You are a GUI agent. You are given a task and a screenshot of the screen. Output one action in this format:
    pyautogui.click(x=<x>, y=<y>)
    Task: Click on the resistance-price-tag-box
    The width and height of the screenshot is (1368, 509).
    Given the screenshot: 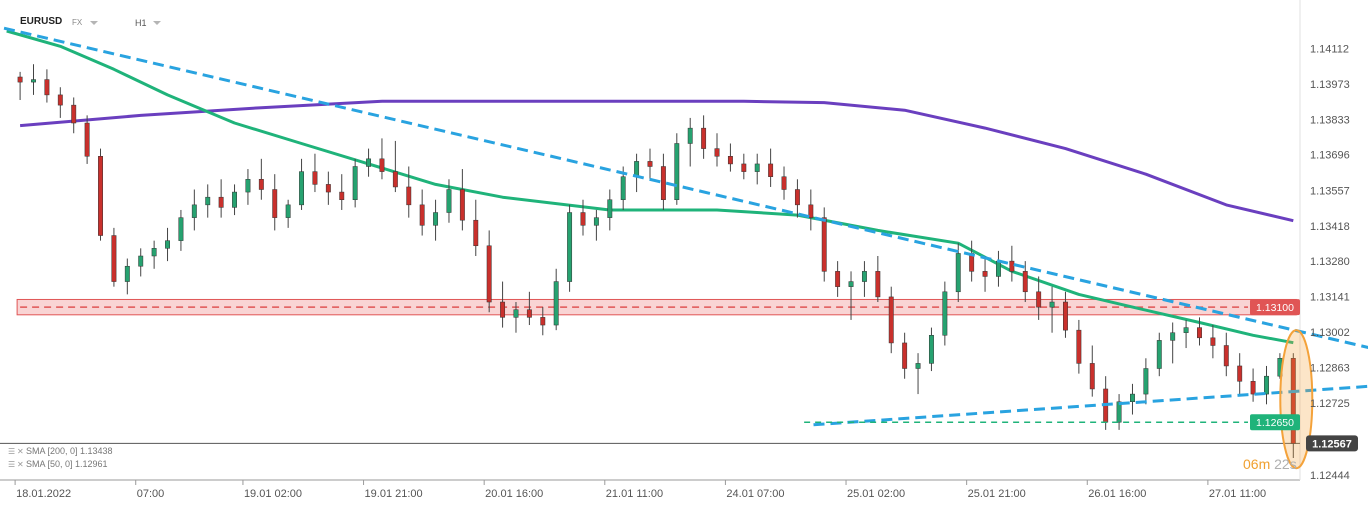 What is the action you would take?
    pyautogui.click(x=1275, y=307)
    